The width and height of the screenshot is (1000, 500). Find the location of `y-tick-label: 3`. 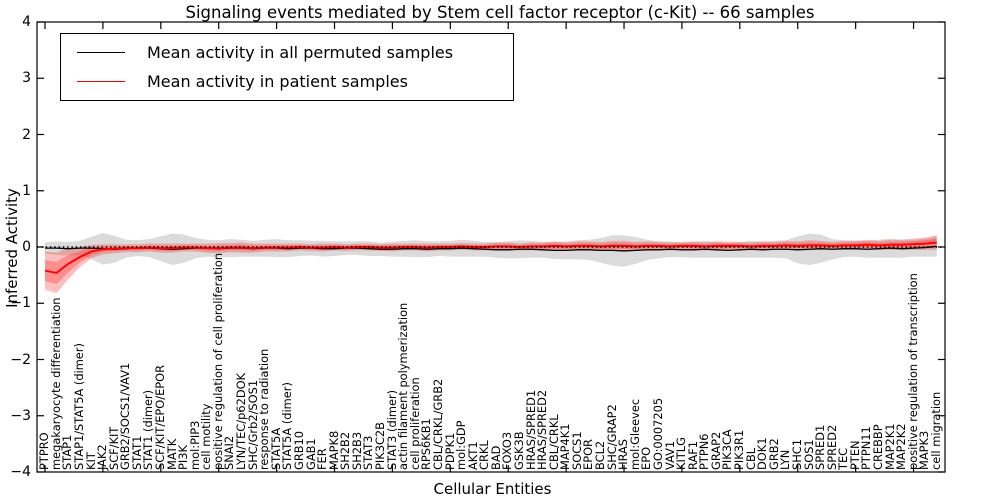

y-tick-label: 3 is located at coordinates (26, 78).